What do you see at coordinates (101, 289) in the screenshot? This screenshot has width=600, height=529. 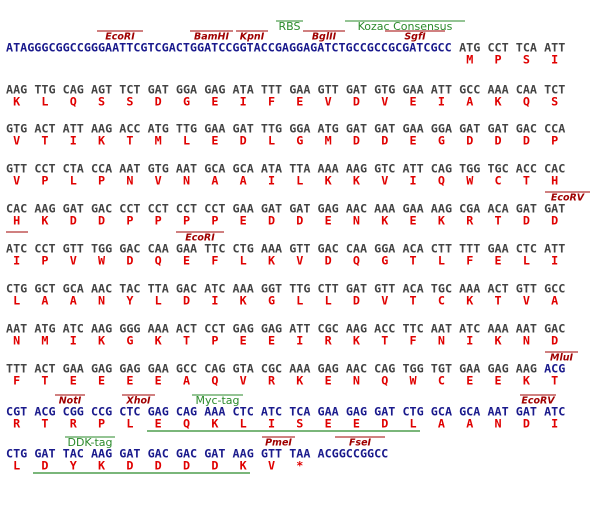 I see `codon: AAC` at bounding box center [101, 289].